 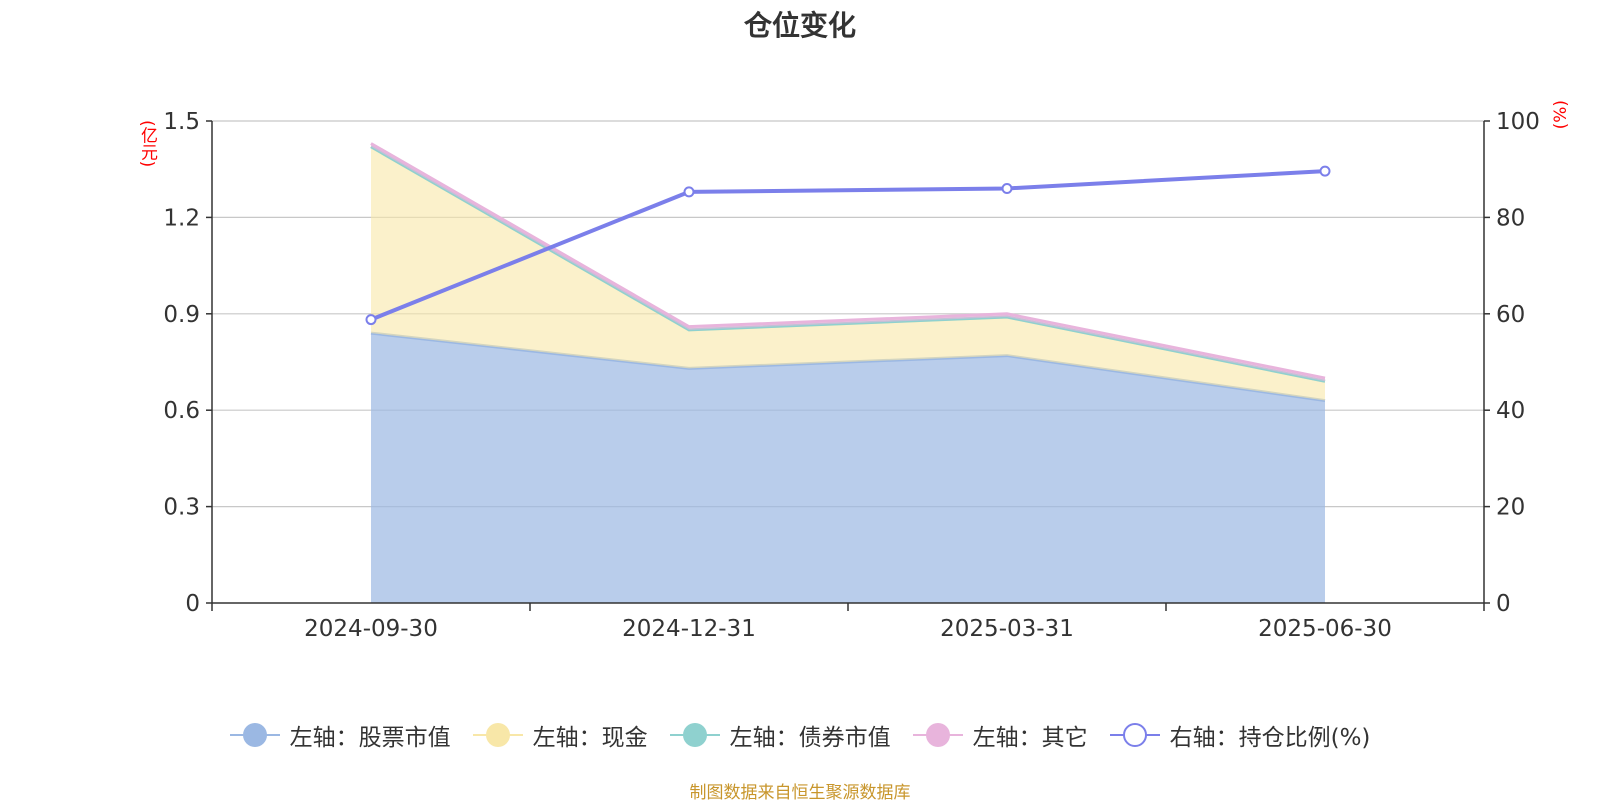 What do you see at coordinates (192, 604) in the screenshot?
I see `y-left-tick-label: 0` at bounding box center [192, 604].